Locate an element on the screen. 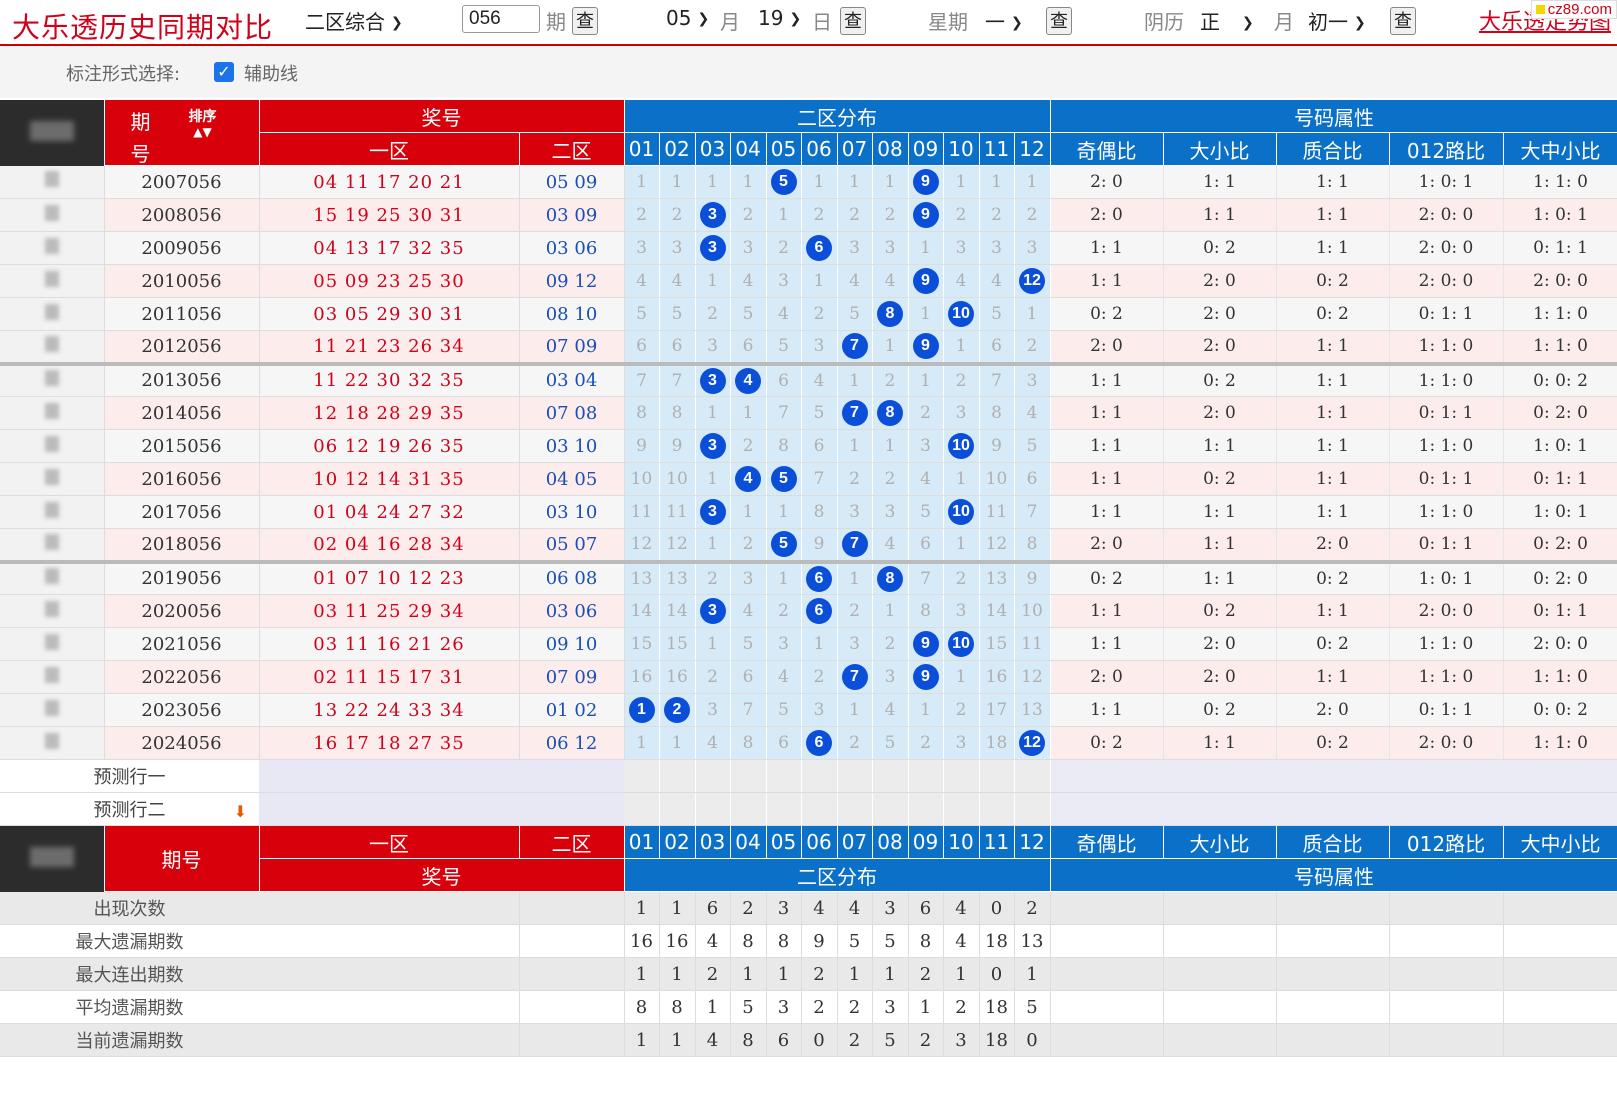  hit-ball: 7 is located at coordinates (854, 544).